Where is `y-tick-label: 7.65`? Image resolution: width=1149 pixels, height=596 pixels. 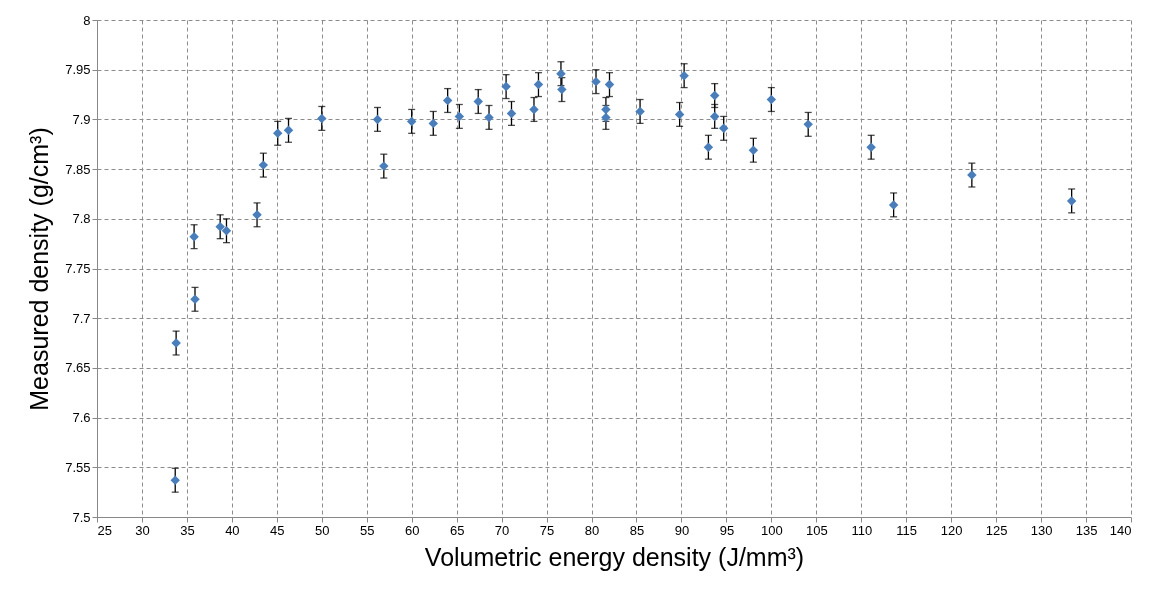 y-tick-label: 7.65 is located at coordinates (78, 368).